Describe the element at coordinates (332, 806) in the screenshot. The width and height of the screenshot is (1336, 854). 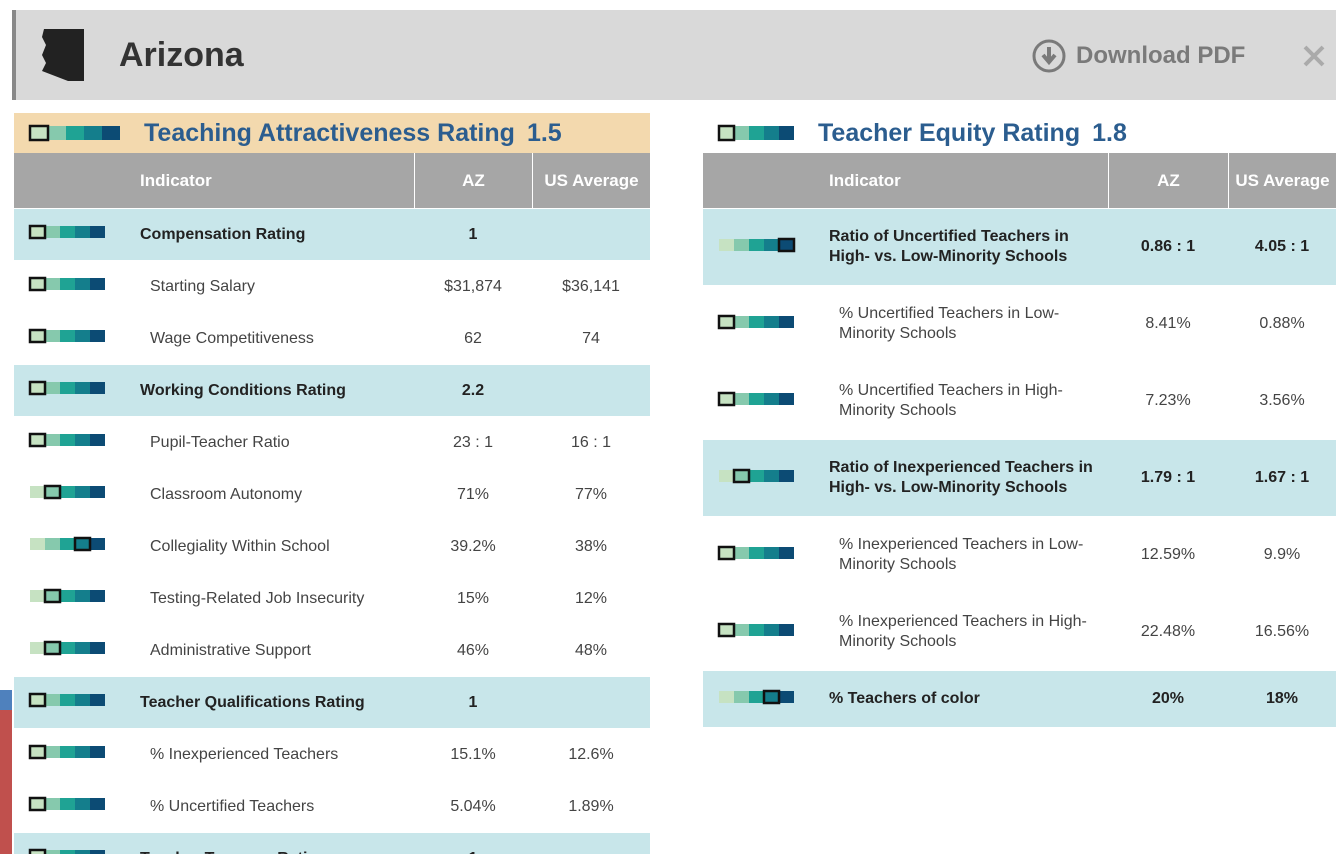
I see `indicator-row: % Uncertified Teachers 5.04% 1.89%` at that location.